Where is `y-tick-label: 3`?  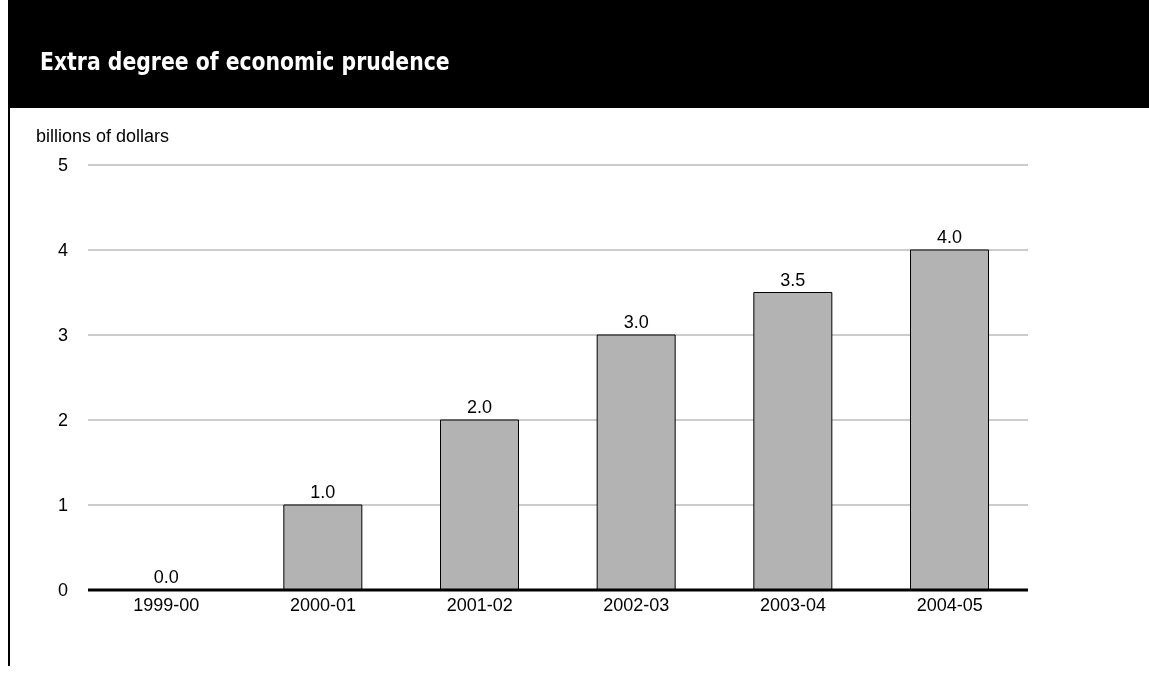
y-tick-label: 3 is located at coordinates (63, 335).